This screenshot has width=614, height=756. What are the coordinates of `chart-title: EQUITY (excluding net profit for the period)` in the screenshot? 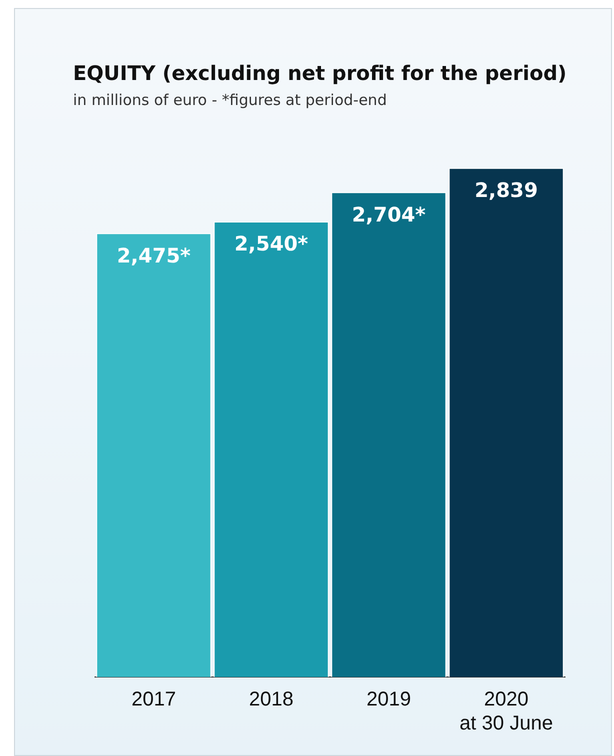 It's located at (320, 73).